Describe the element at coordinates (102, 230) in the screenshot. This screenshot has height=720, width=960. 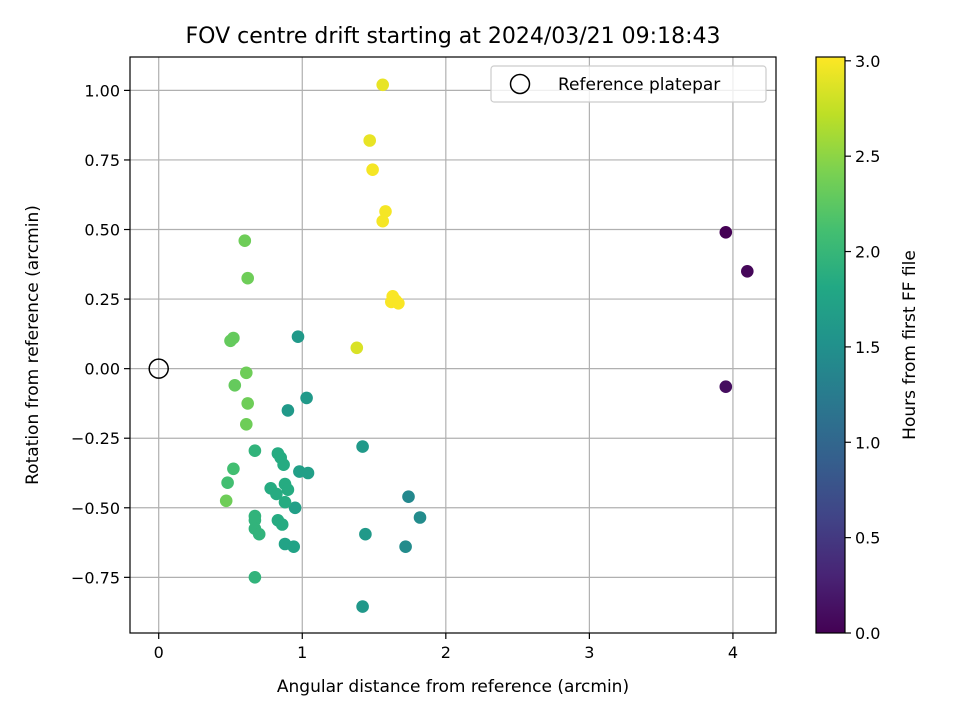
I see `y-tick-label: 0.50` at that location.